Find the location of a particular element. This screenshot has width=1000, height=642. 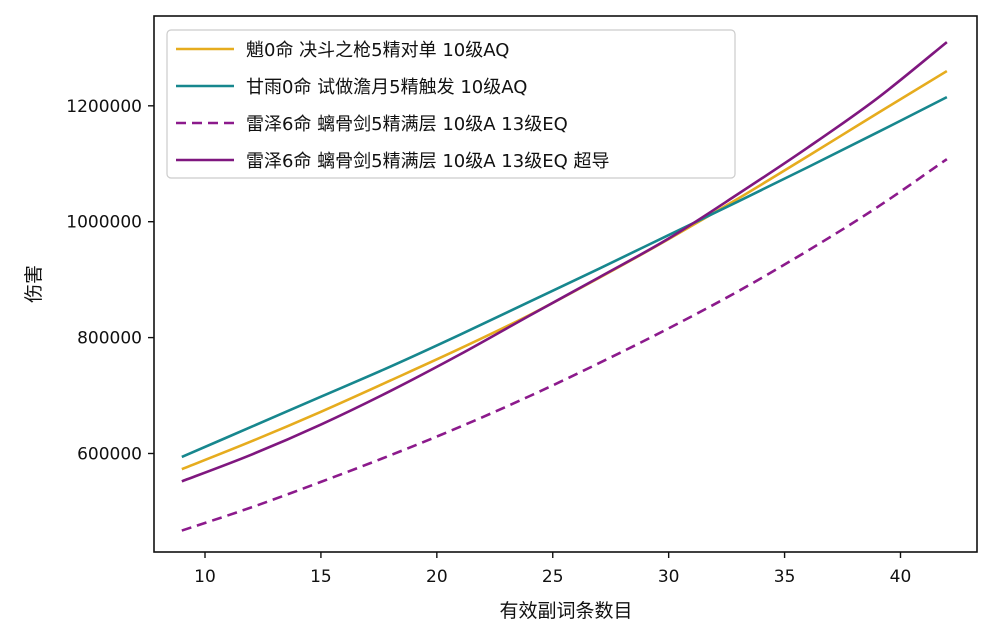

x-tick-label: 25 is located at coordinates (553, 577).